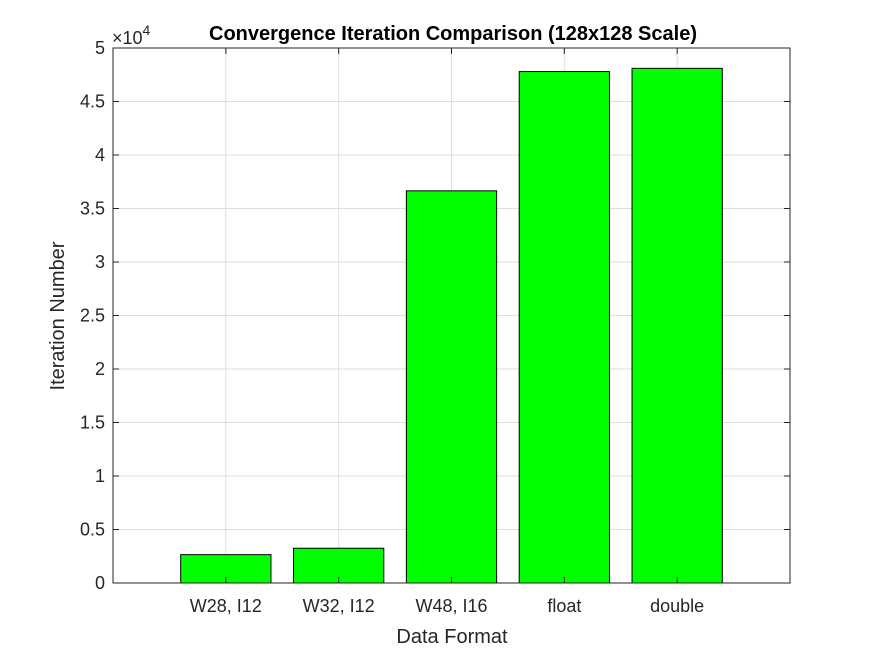 The width and height of the screenshot is (875, 656). Describe the element at coordinates (92, 530) in the screenshot. I see `y-tick-label: 0.5` at that location.